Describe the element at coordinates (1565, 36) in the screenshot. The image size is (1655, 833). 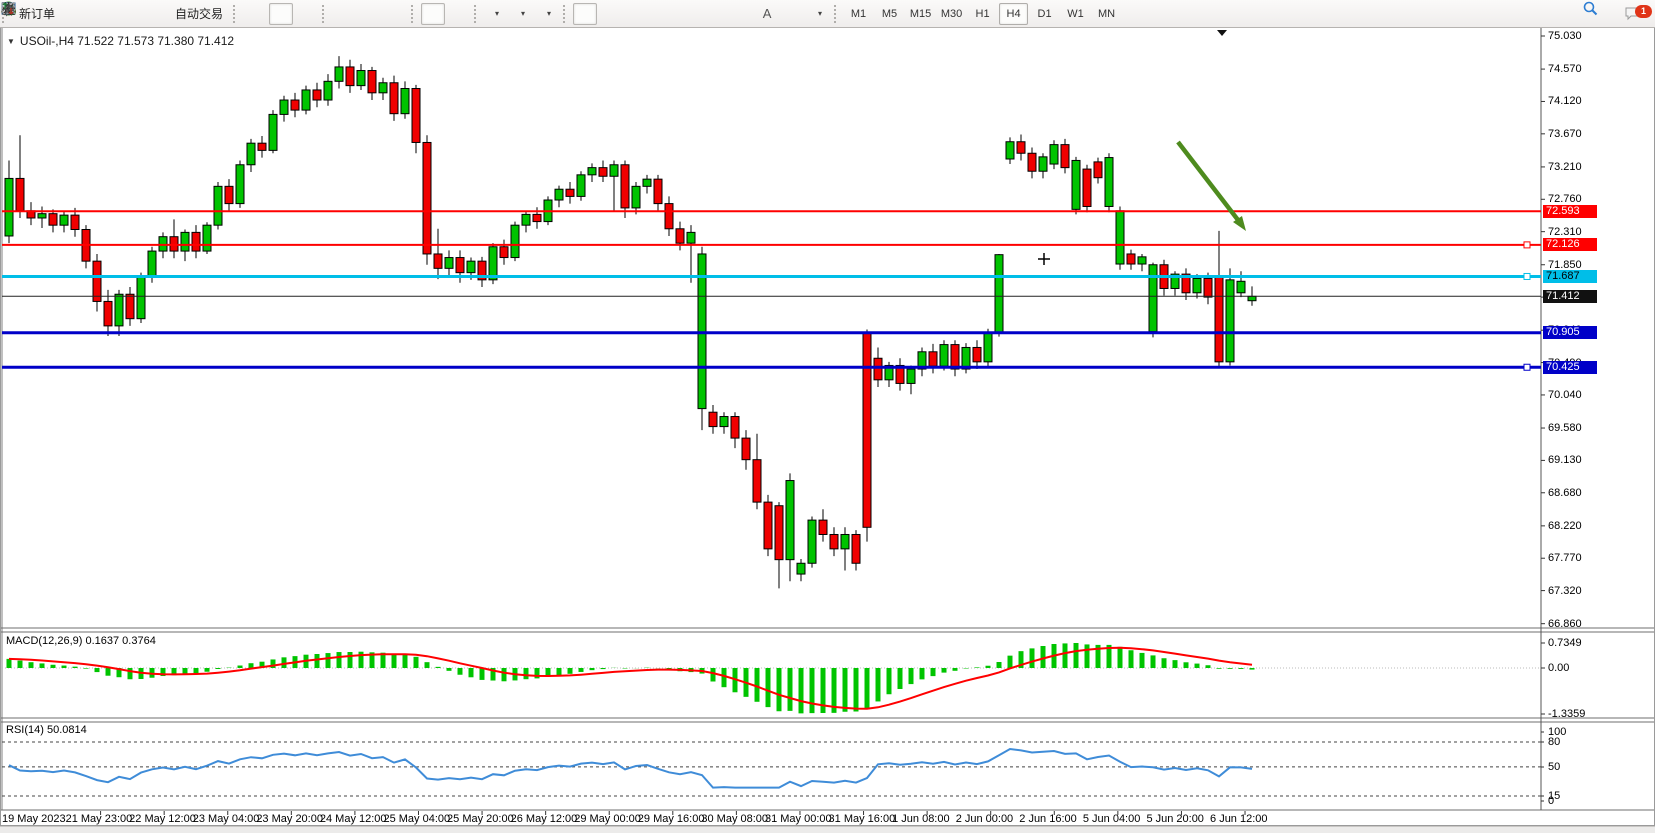
I see `price-tick-label: 75.030` at that location.